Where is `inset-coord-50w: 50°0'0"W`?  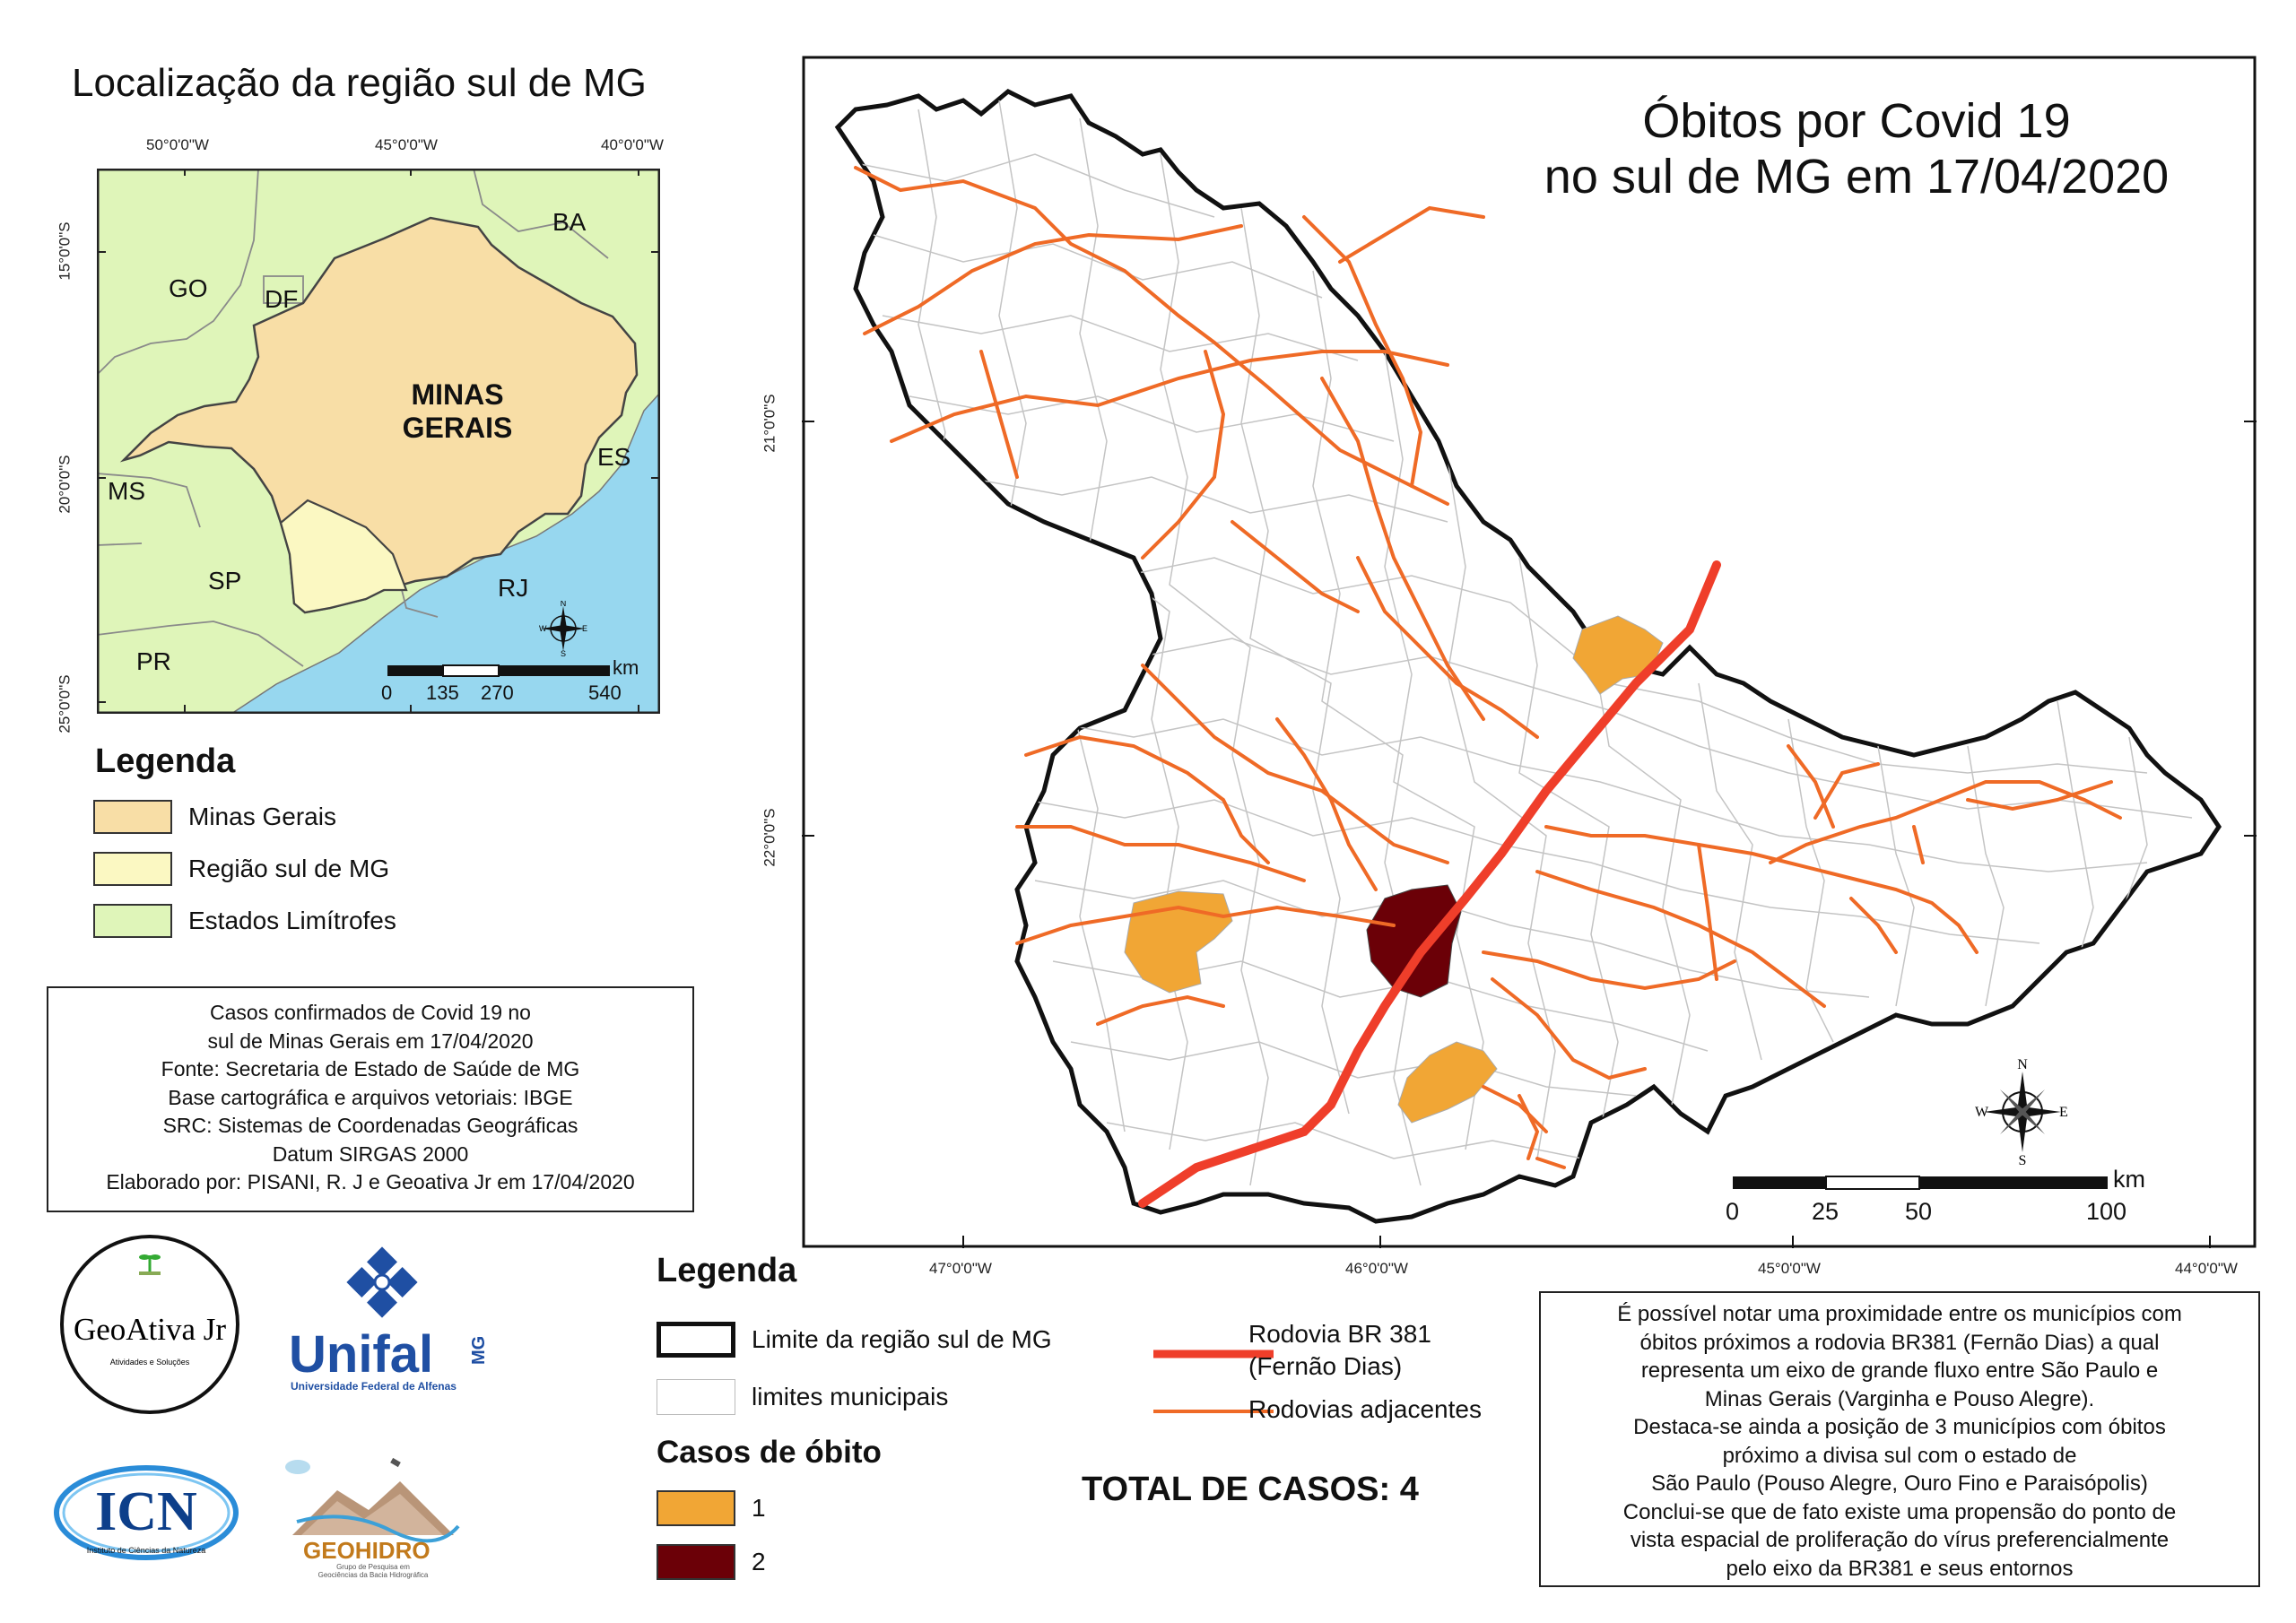
inset-coord-50w: 50°0'0"W is located at coordinates (177, 144).